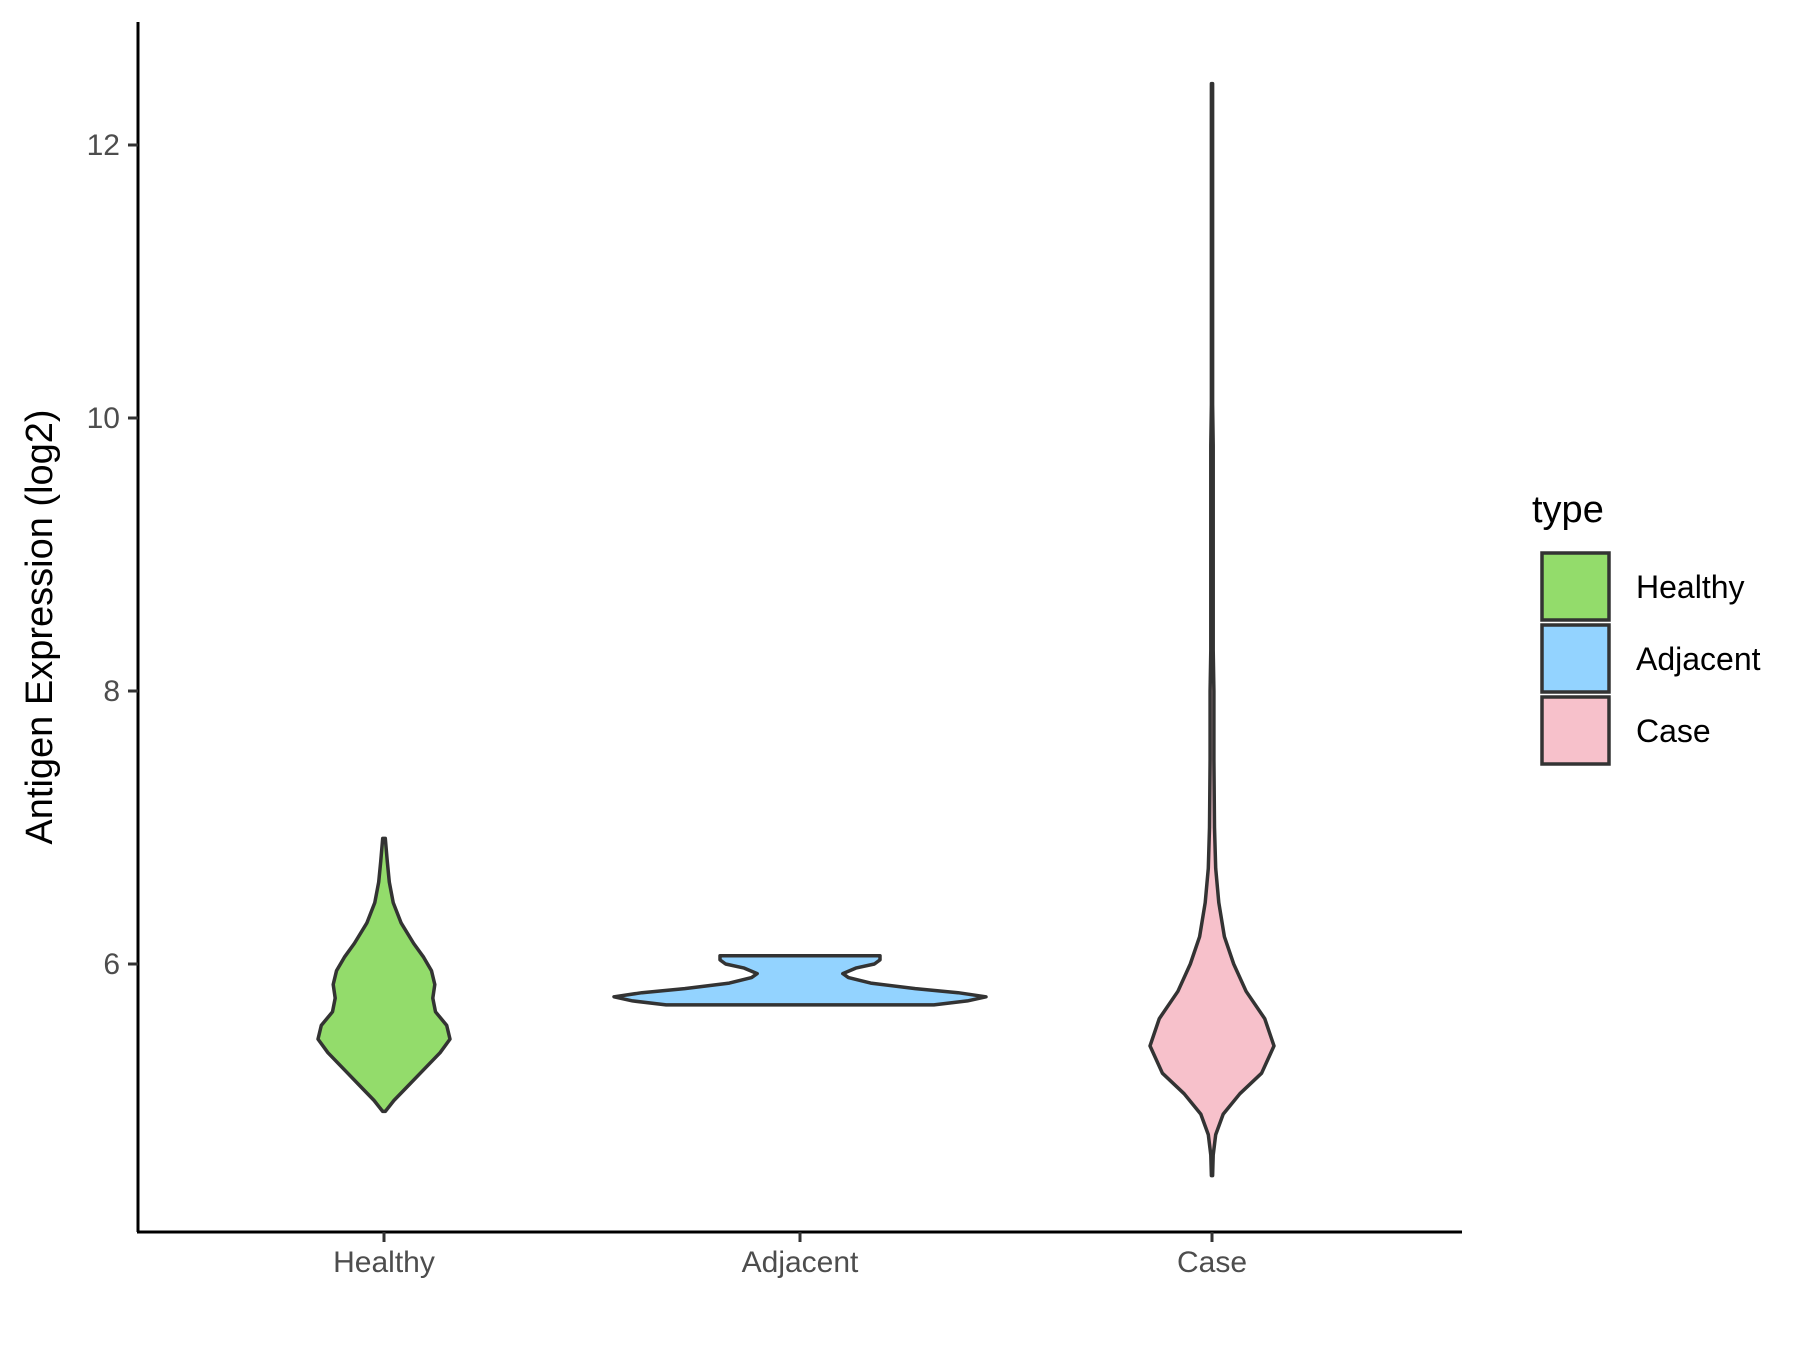  Describe the element at coordinates (103, 418) in the screenshot. I see `y-tick-label: 10` at that location.